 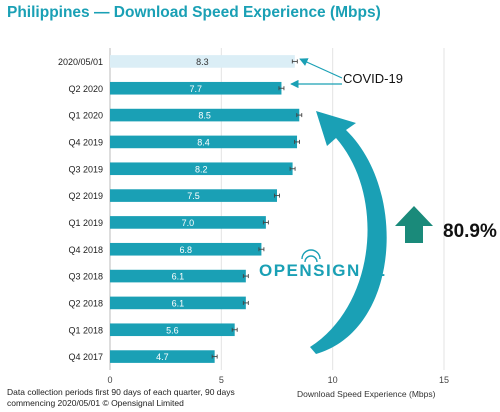 I want to click on data-label: 8.2, so click(x=201, y=169).